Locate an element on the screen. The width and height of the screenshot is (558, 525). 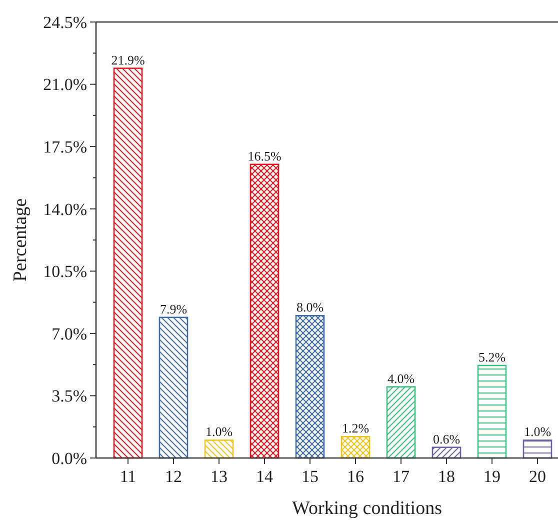
y-tick-label: 0.0% is located at coordinates (69, 458).